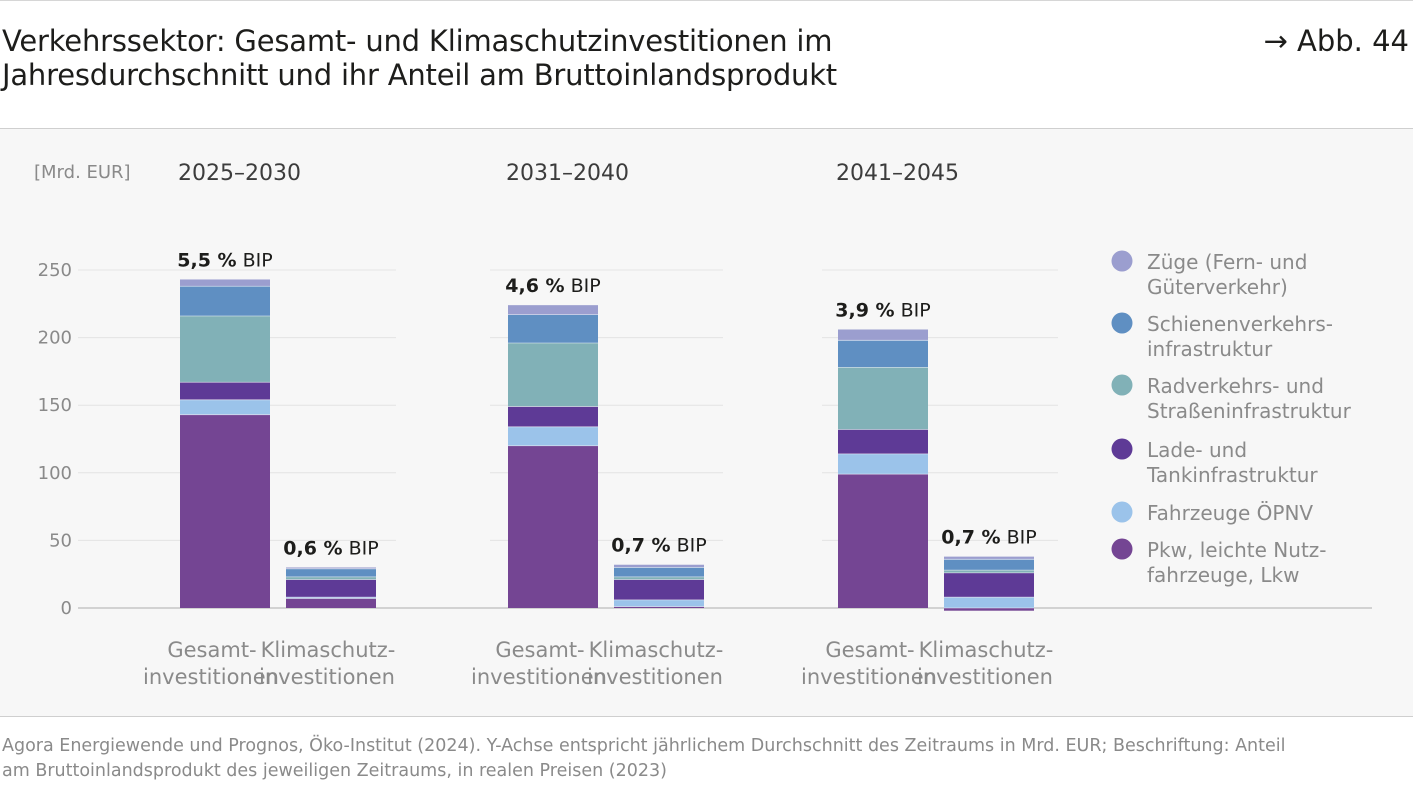 This screenshot has height=798, width=1413. I want to click on bip-label-1: 0,6 % BIP, so click(330, 548).